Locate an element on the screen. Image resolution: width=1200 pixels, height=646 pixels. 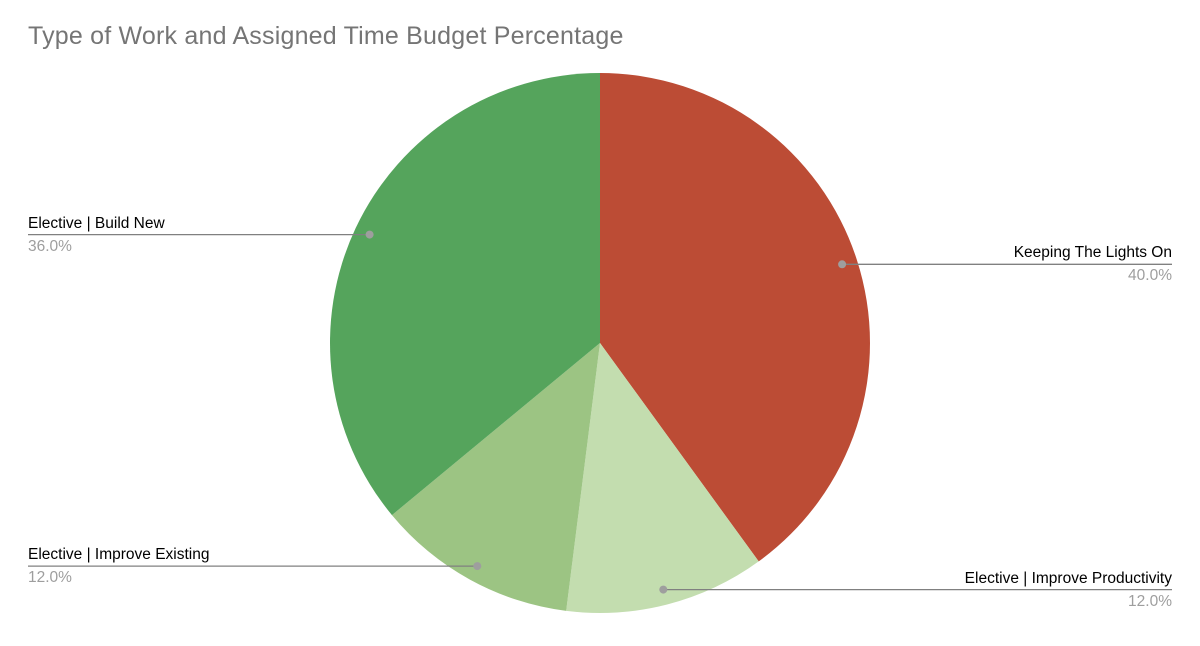
pie-slice-elective-improve-productivity is located at coordinates (662, 478).